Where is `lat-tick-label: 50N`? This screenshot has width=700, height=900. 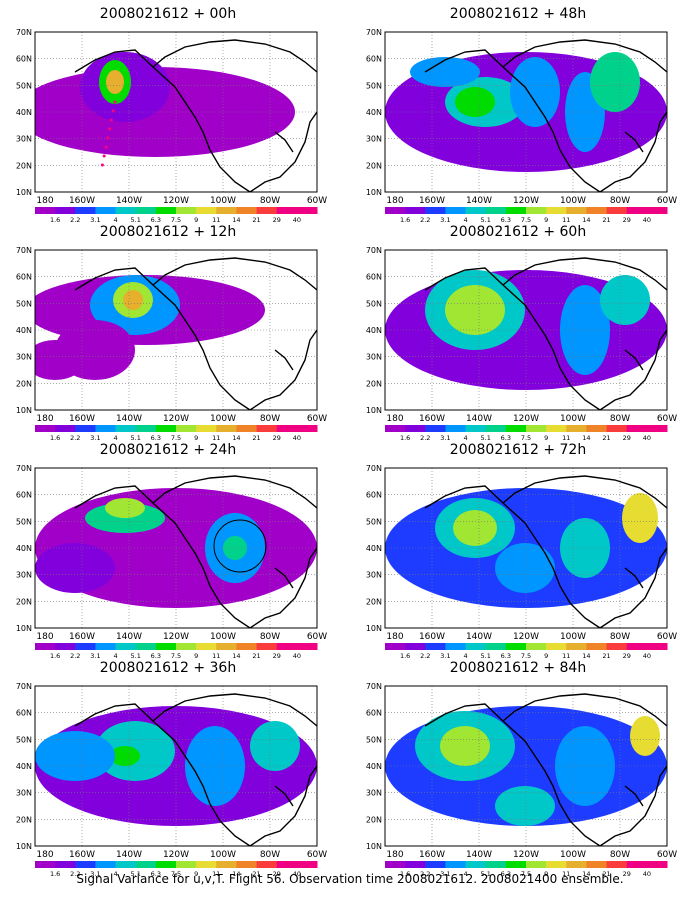
lat-tick-label: 50N is located at coordinates (24, 521).